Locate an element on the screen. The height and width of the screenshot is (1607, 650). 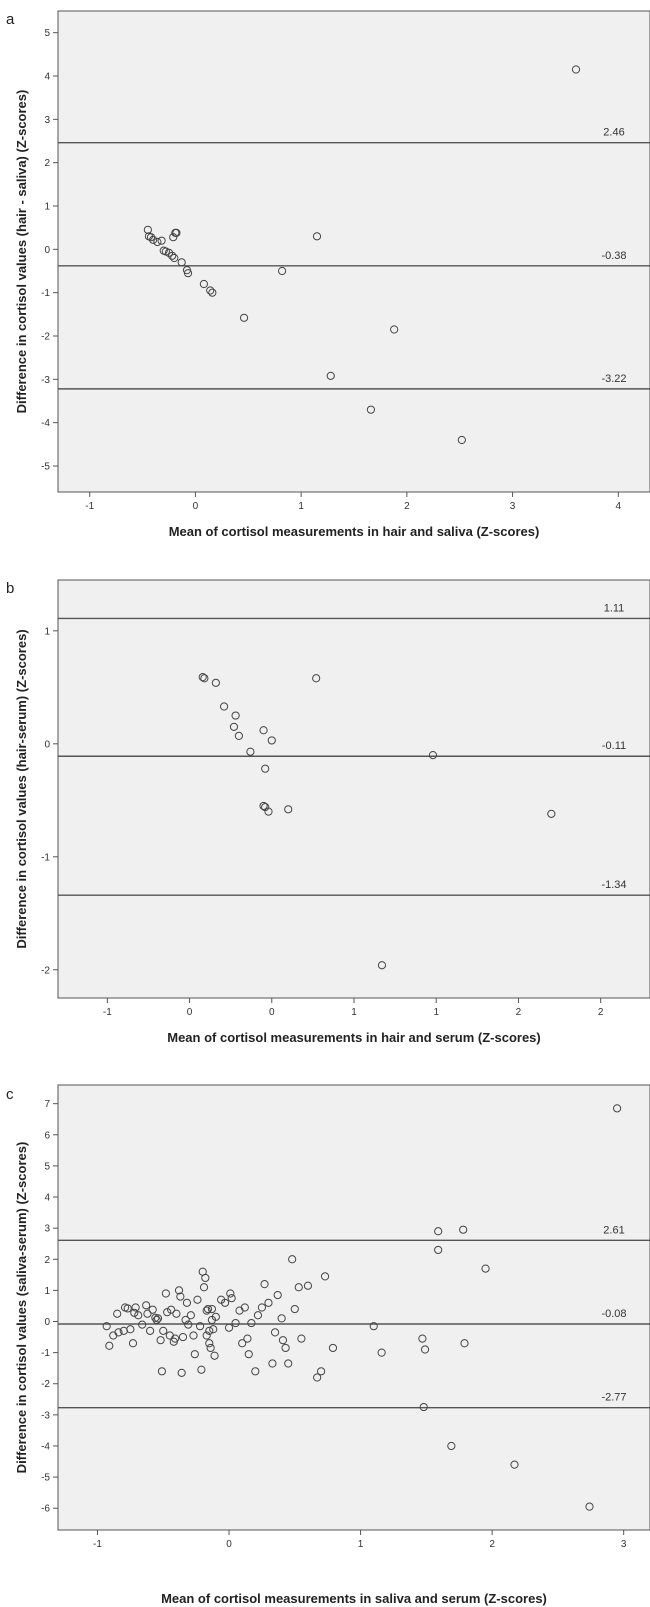
reference-line-label: -0.11 is located at coordinates (614, 746).